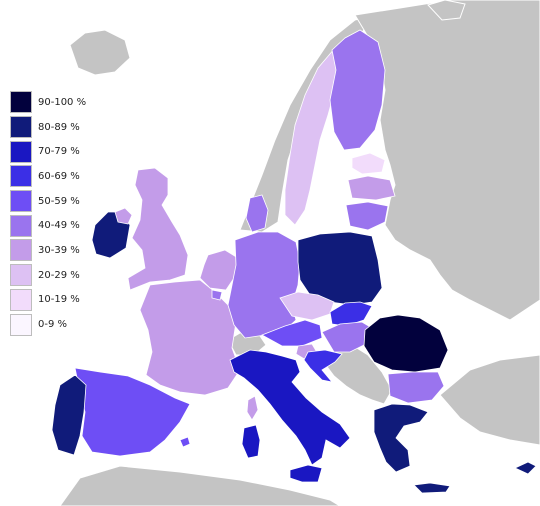  Describe the element at coordinates (247, 344) in the screenshot. I see `switzerland-land` at that location.